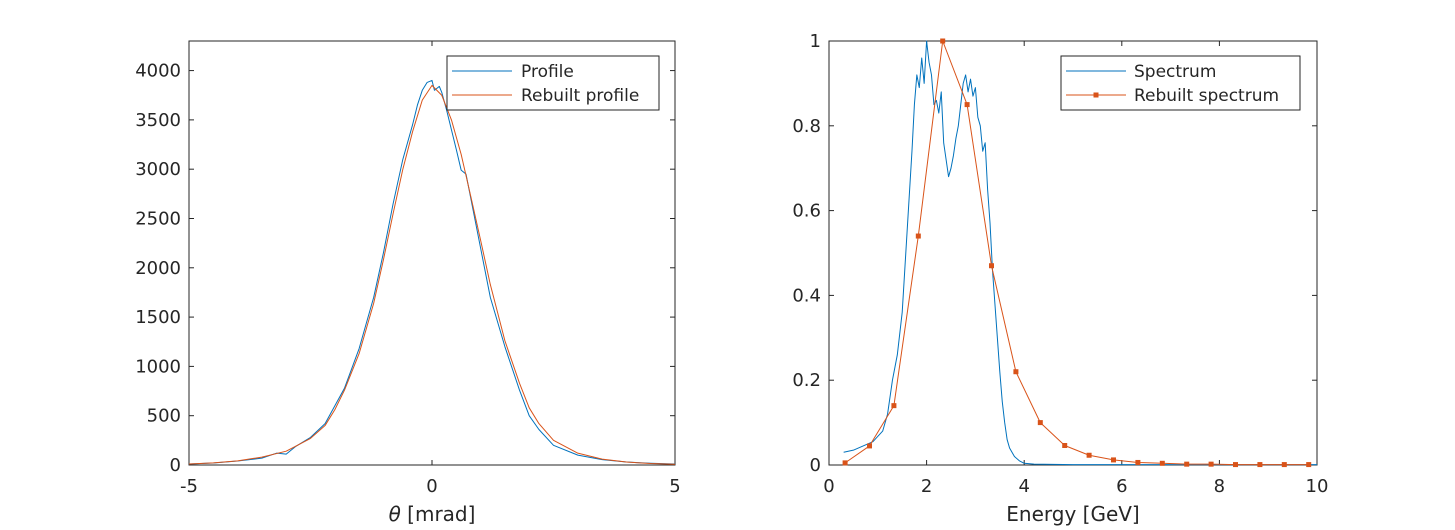 Image resolution: width=1455 pixels, height=530 pixels. Describe the element at coordinates (926, 486) in the screenshot. I see `spectrum-x-tick-label: 2` at that location.